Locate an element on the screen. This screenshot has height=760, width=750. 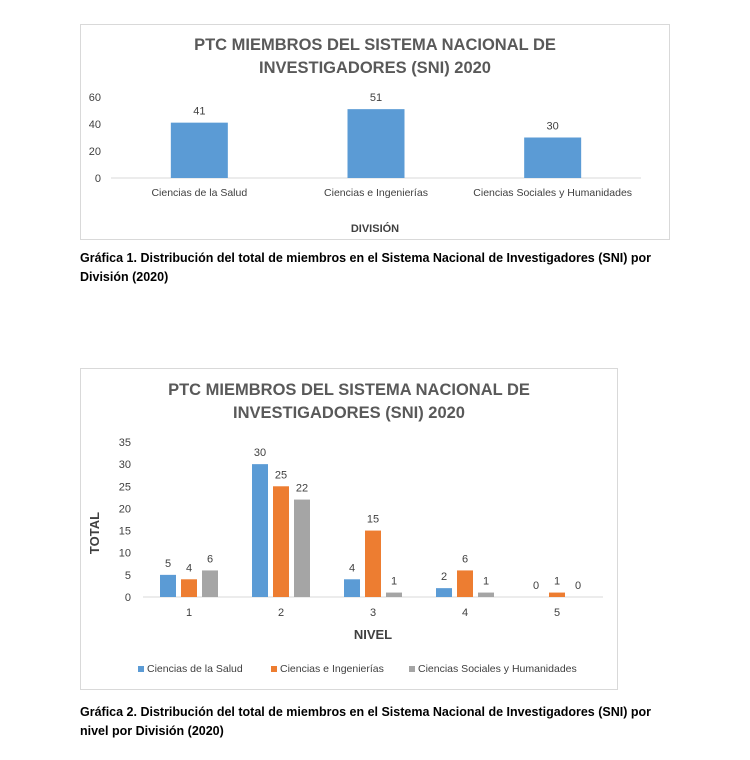
x-axis-title: NIVEL is located at coordinates (373, 634).